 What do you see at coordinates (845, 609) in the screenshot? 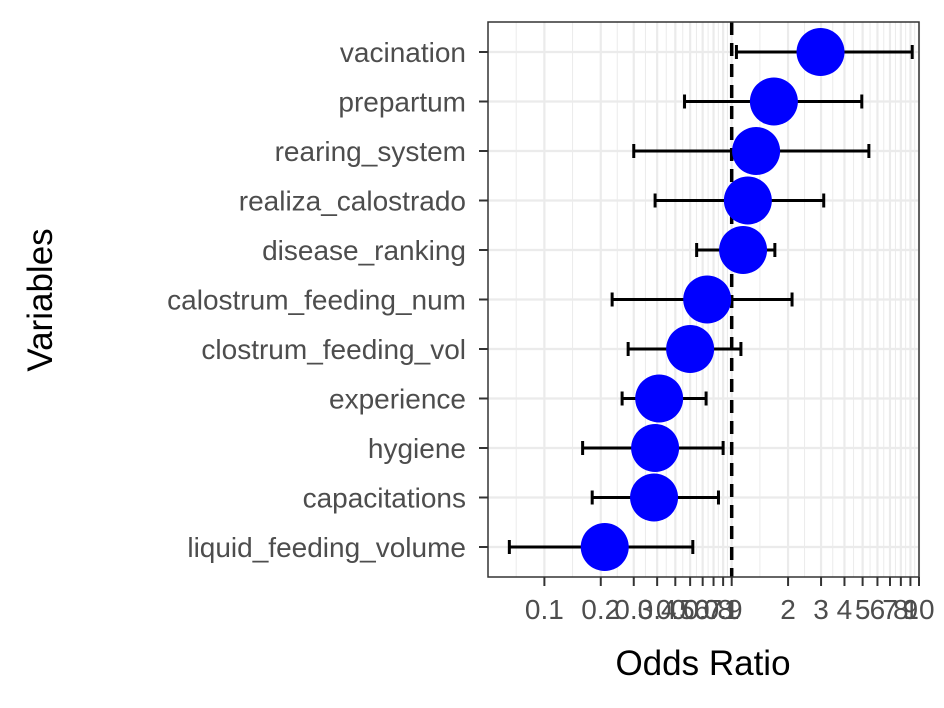
I see `x-tick-label: 4` at bounding box center [845, 609].